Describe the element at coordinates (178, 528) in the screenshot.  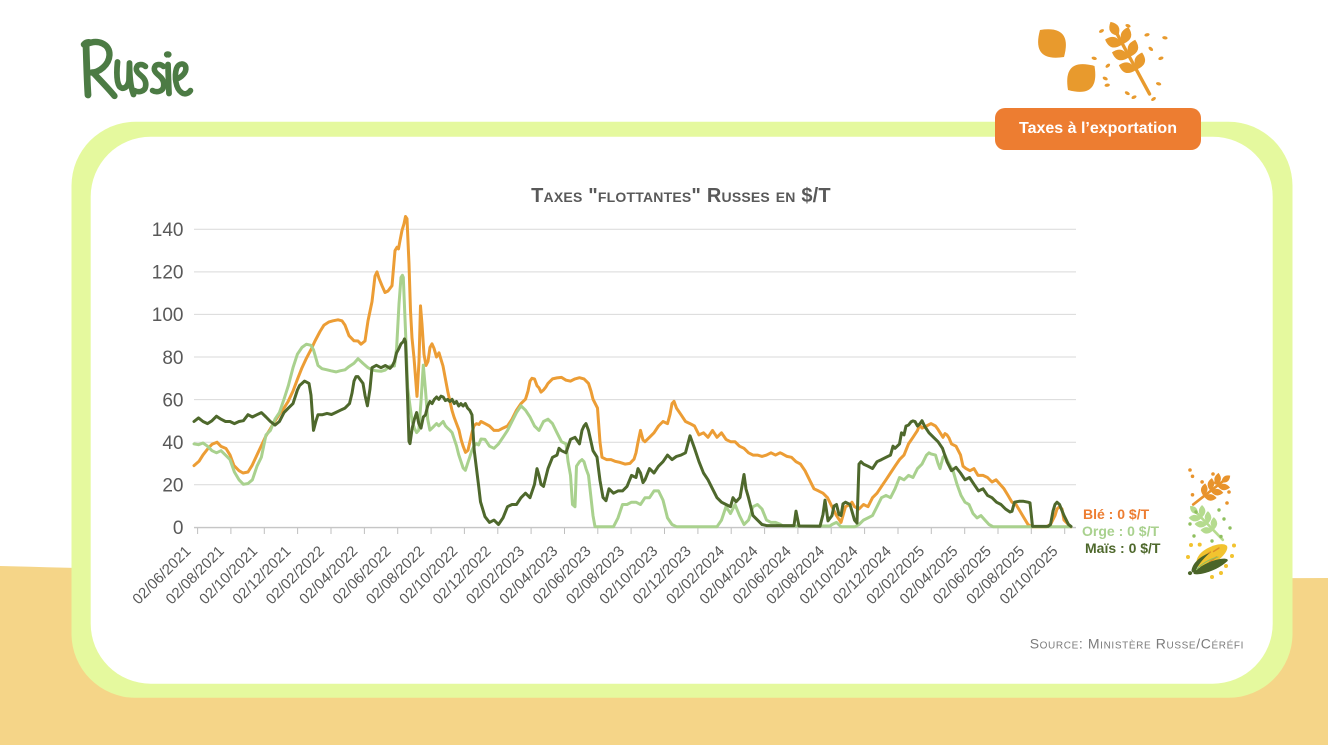
I see `svg-text: 0` at that location.